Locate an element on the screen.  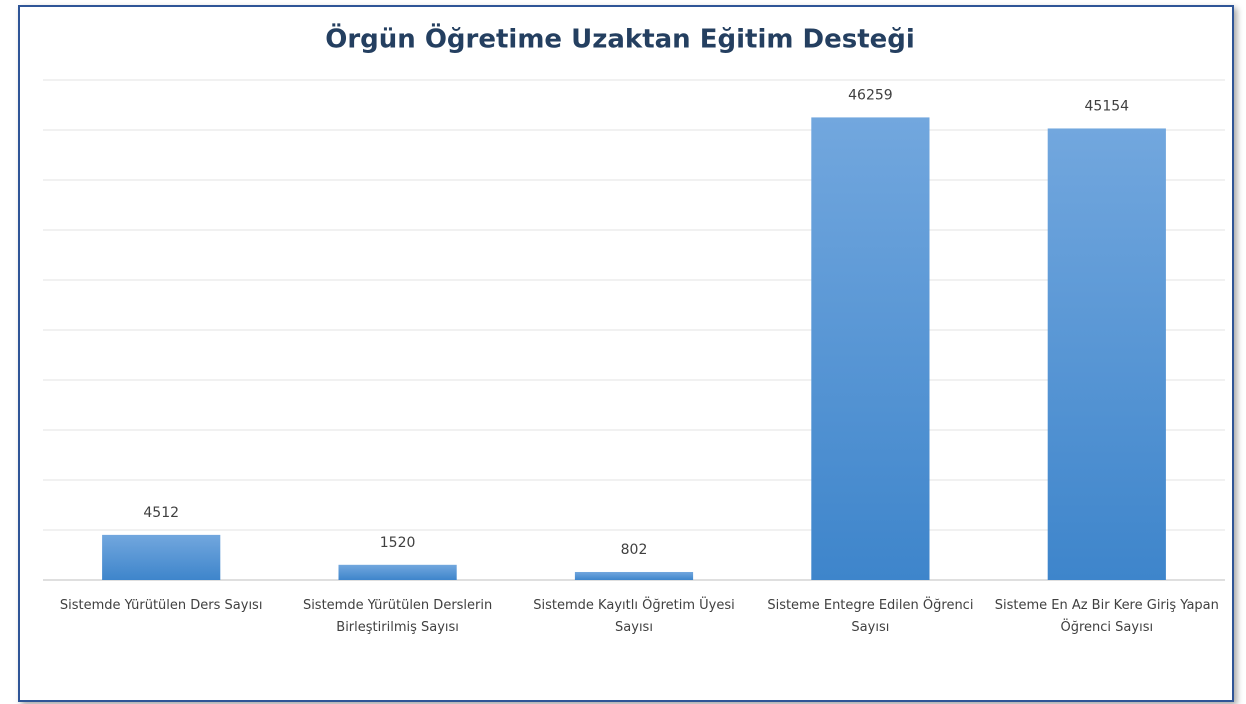
data-label: 802 is located at coordinates (634, 550).